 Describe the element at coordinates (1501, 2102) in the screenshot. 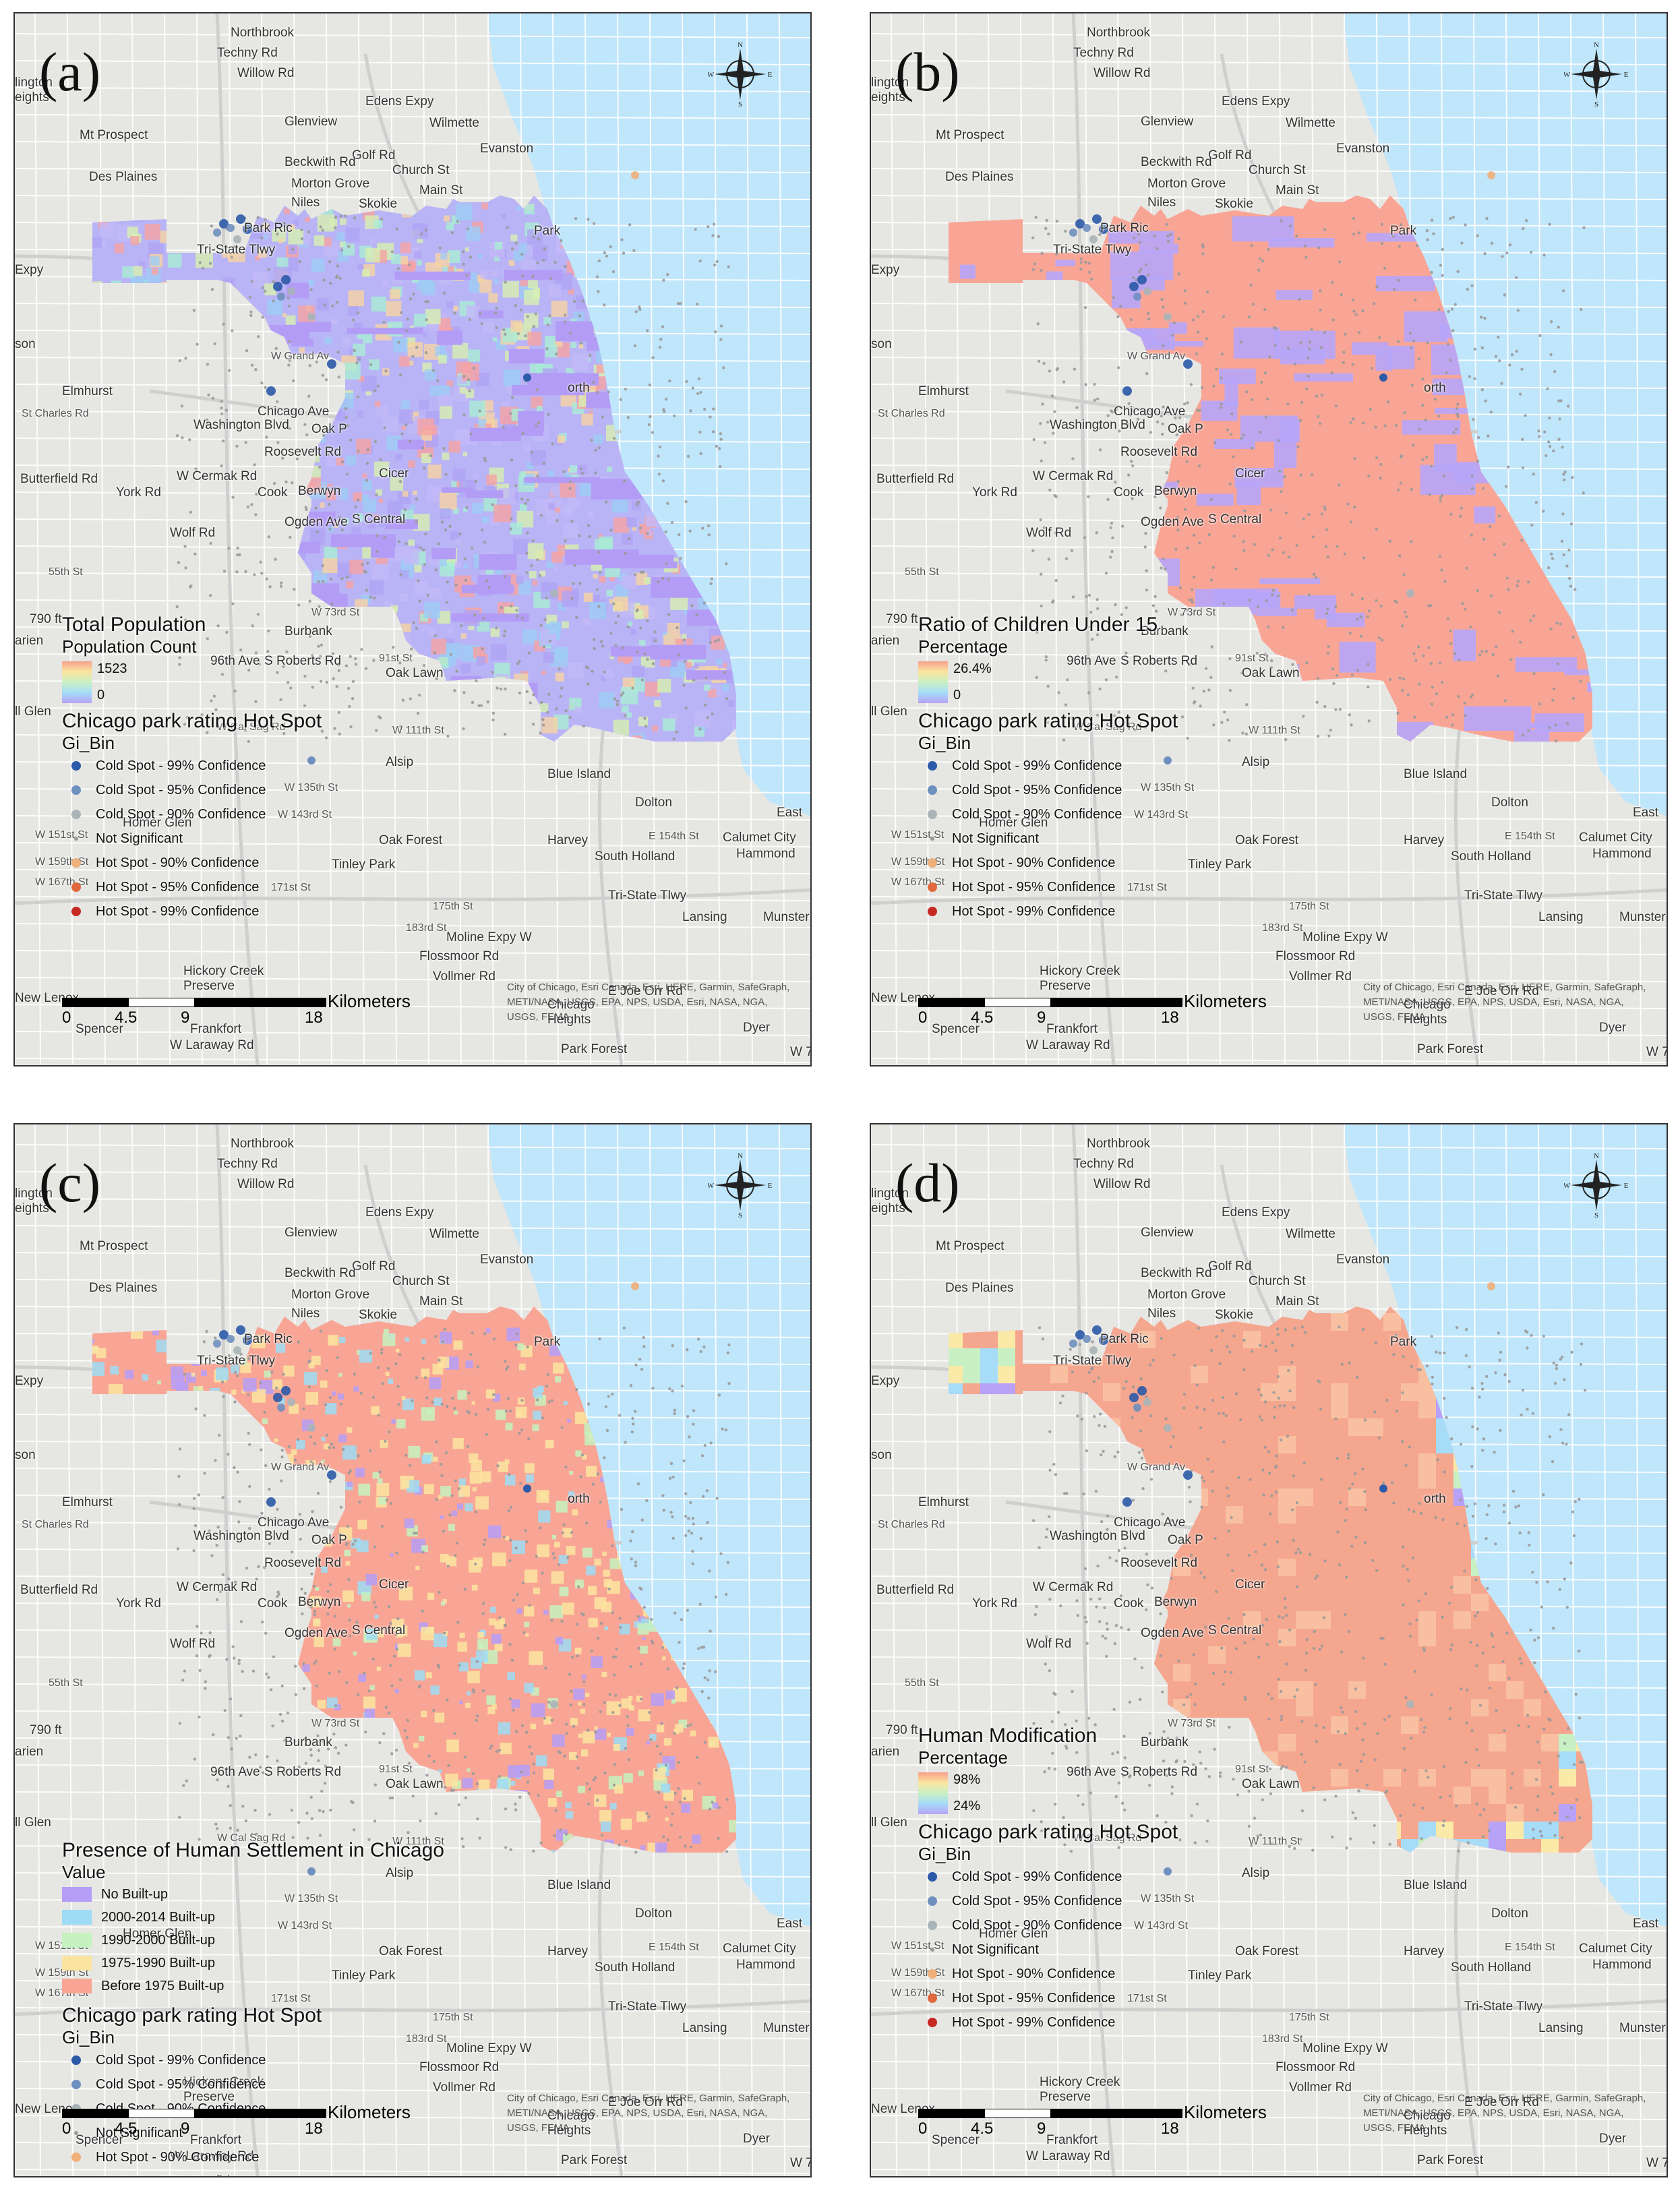

I see `place-label-joe-orr: E Joe Orr Rd` at that location.